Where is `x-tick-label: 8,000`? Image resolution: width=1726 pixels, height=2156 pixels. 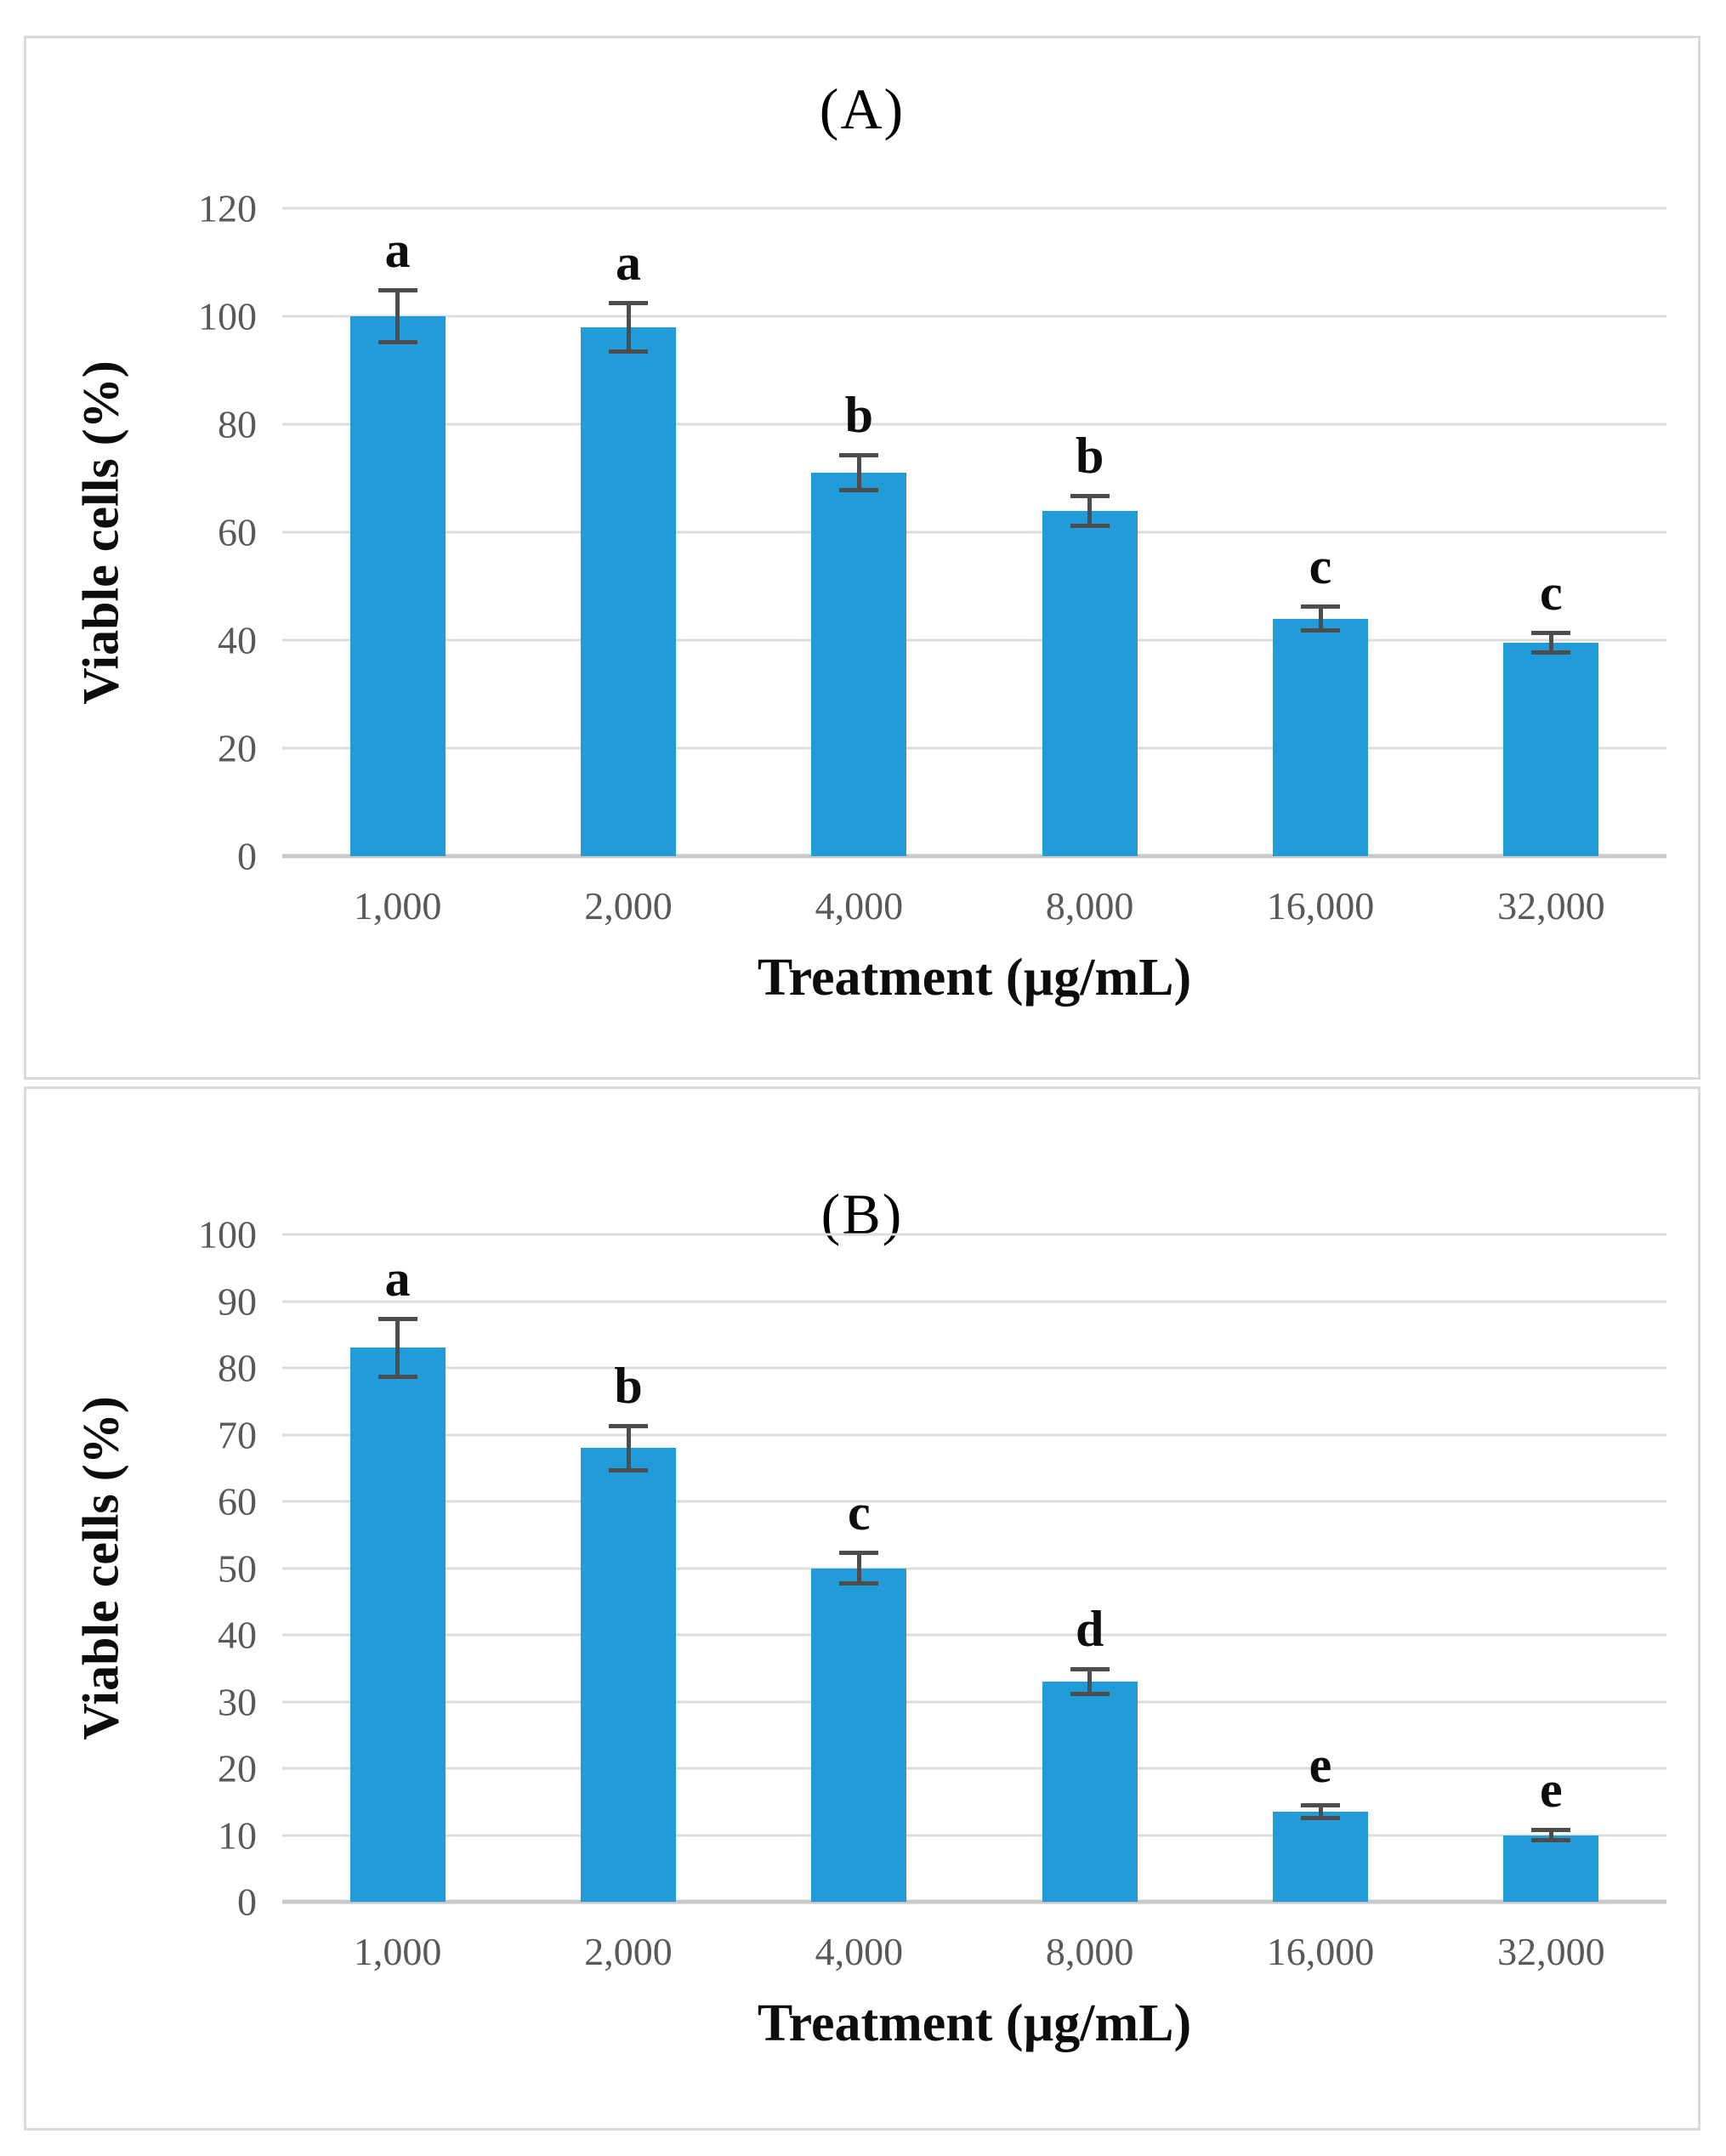
x-tick-label: 8,000 is located at coordinates (1089, 1951).